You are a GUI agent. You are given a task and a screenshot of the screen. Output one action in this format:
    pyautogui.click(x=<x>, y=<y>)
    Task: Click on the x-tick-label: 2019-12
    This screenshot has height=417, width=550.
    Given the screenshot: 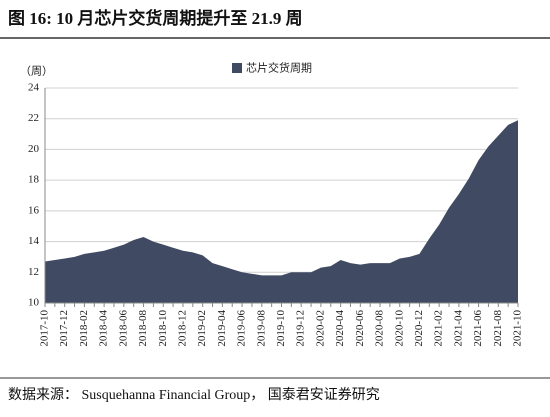 What is the action you would take?
    pyautogui.click(x=301, y=328)
    